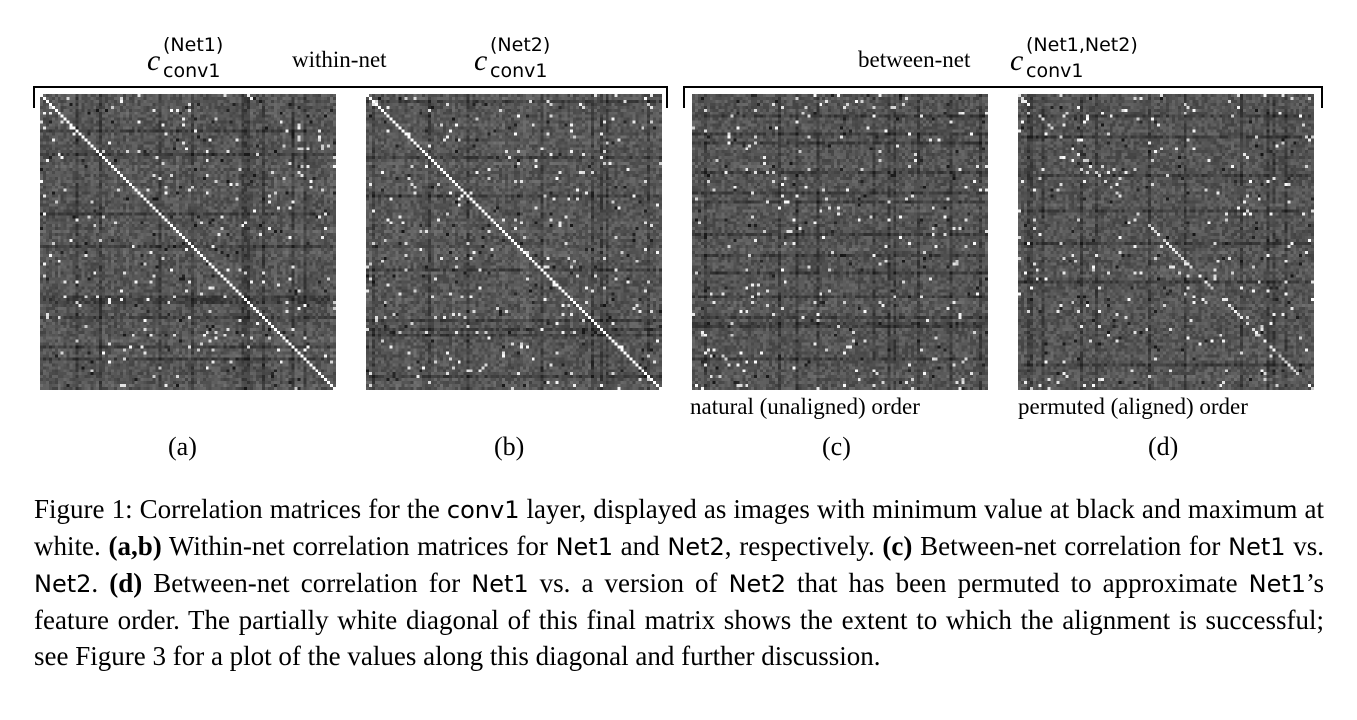 Image resolution: width=1357 pixels, height=720 pixels. What do you see at coordinates (1082, 45) in the screenshot?
I see `superscript: (Net1,Net2)` at bounding box center [1082, 45].